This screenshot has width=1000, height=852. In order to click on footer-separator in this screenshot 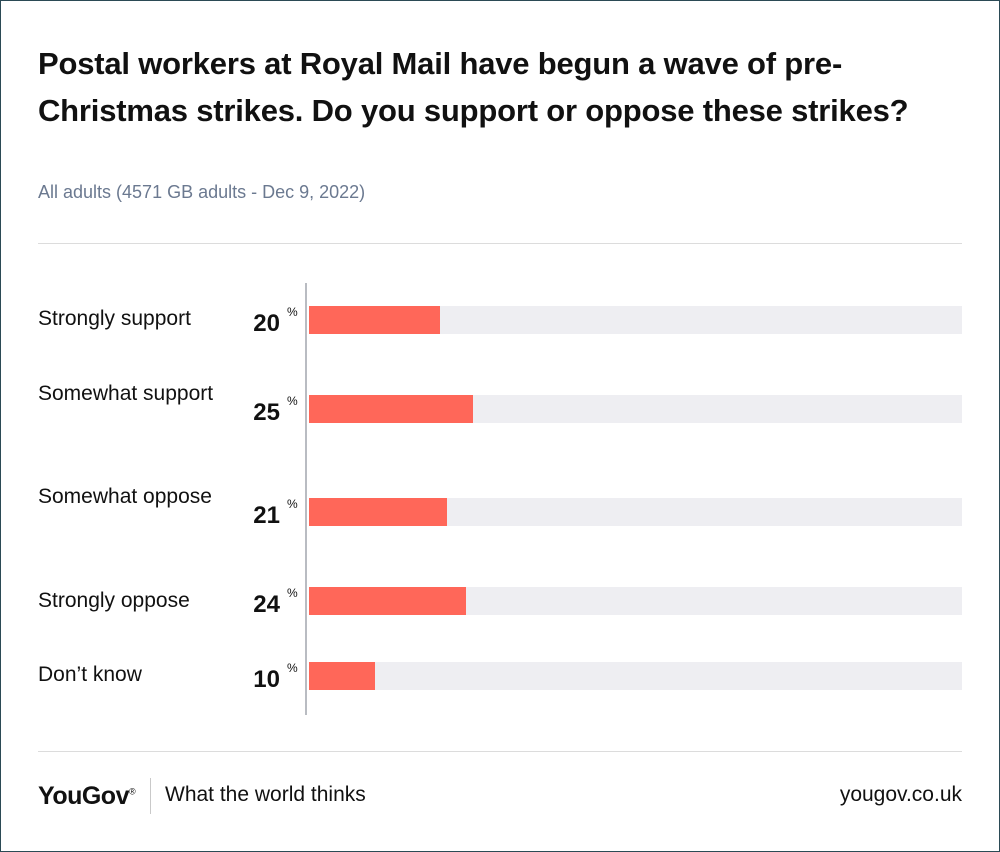, I will do `click(150, 796)`.